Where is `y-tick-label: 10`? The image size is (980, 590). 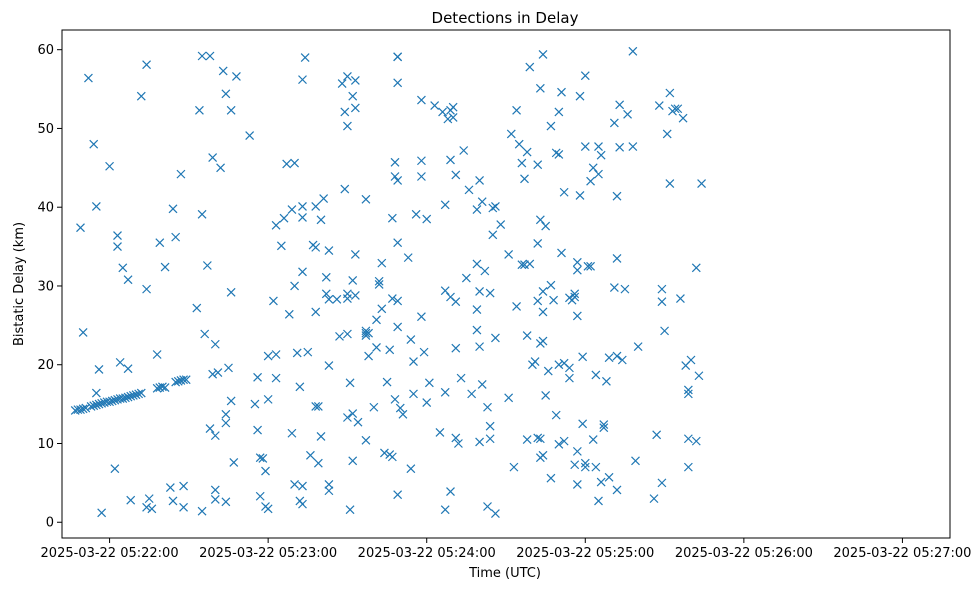 y-tick-label: 10 is located at coordinates (45, 444).